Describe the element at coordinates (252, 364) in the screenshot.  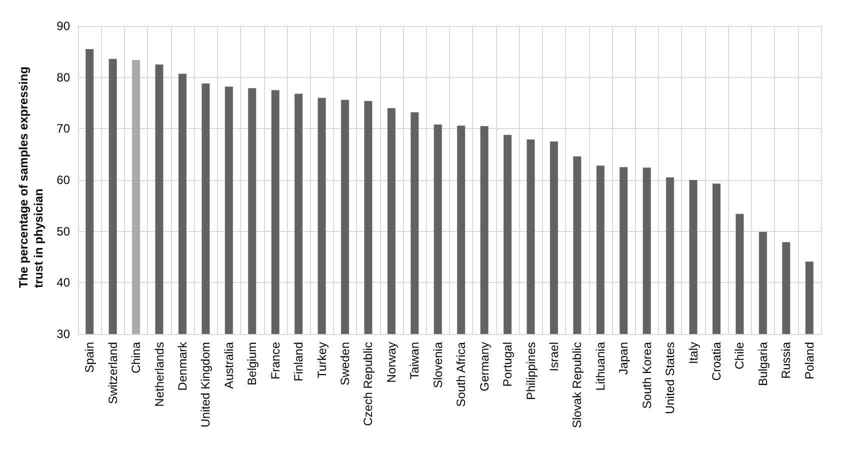
I see `x-tick-label: Belgium` at that location.